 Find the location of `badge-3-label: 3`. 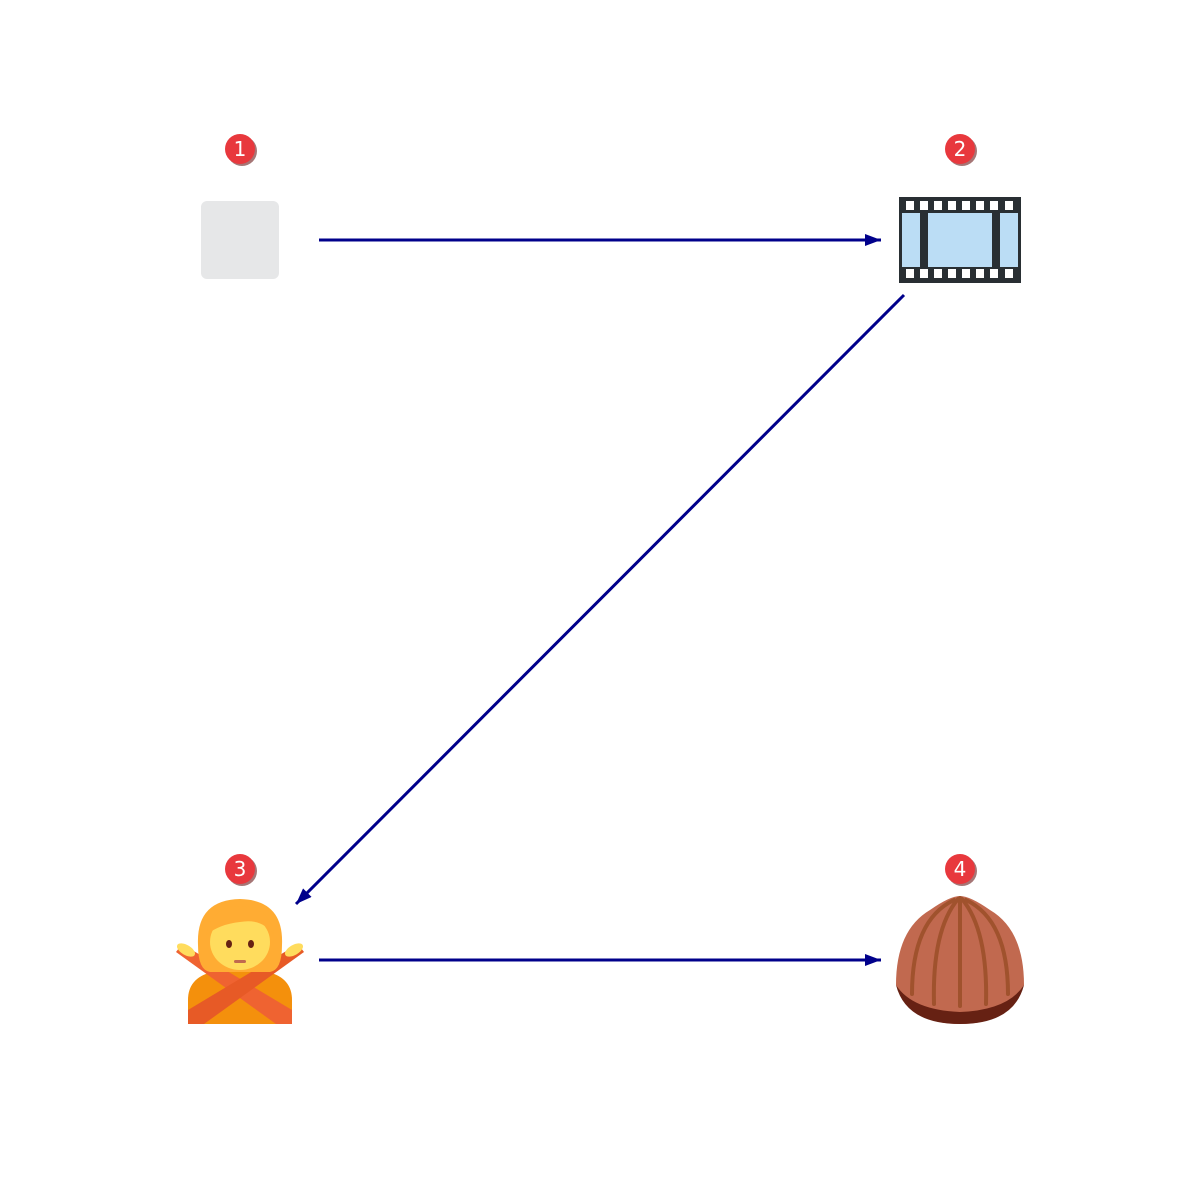

badge-3-label: 3 is located at coordinates (240, 869).